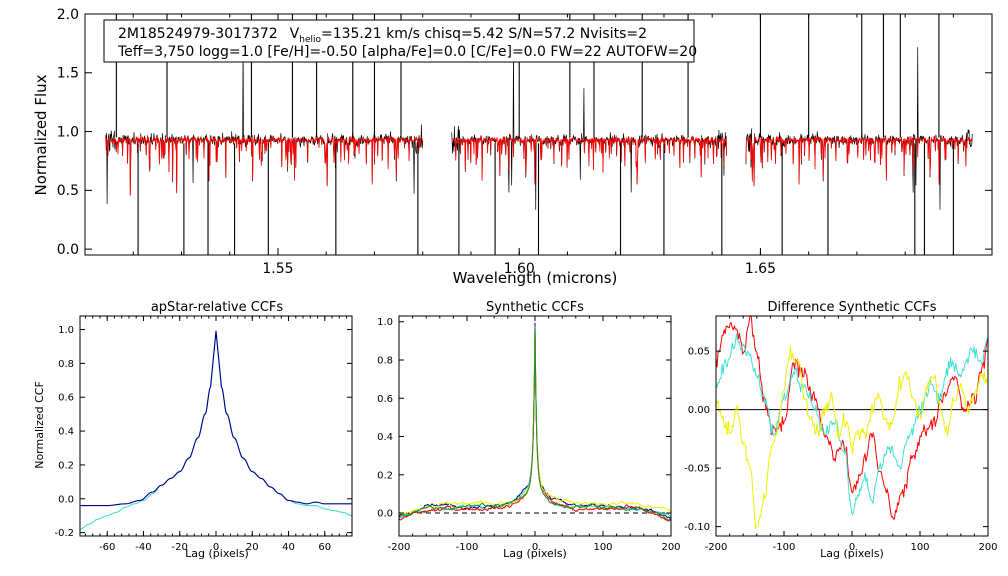  Describe the element at coordinates (716, 547) in the screenshot. I see `ccf-difference-x-tick-label: -200` at that location.